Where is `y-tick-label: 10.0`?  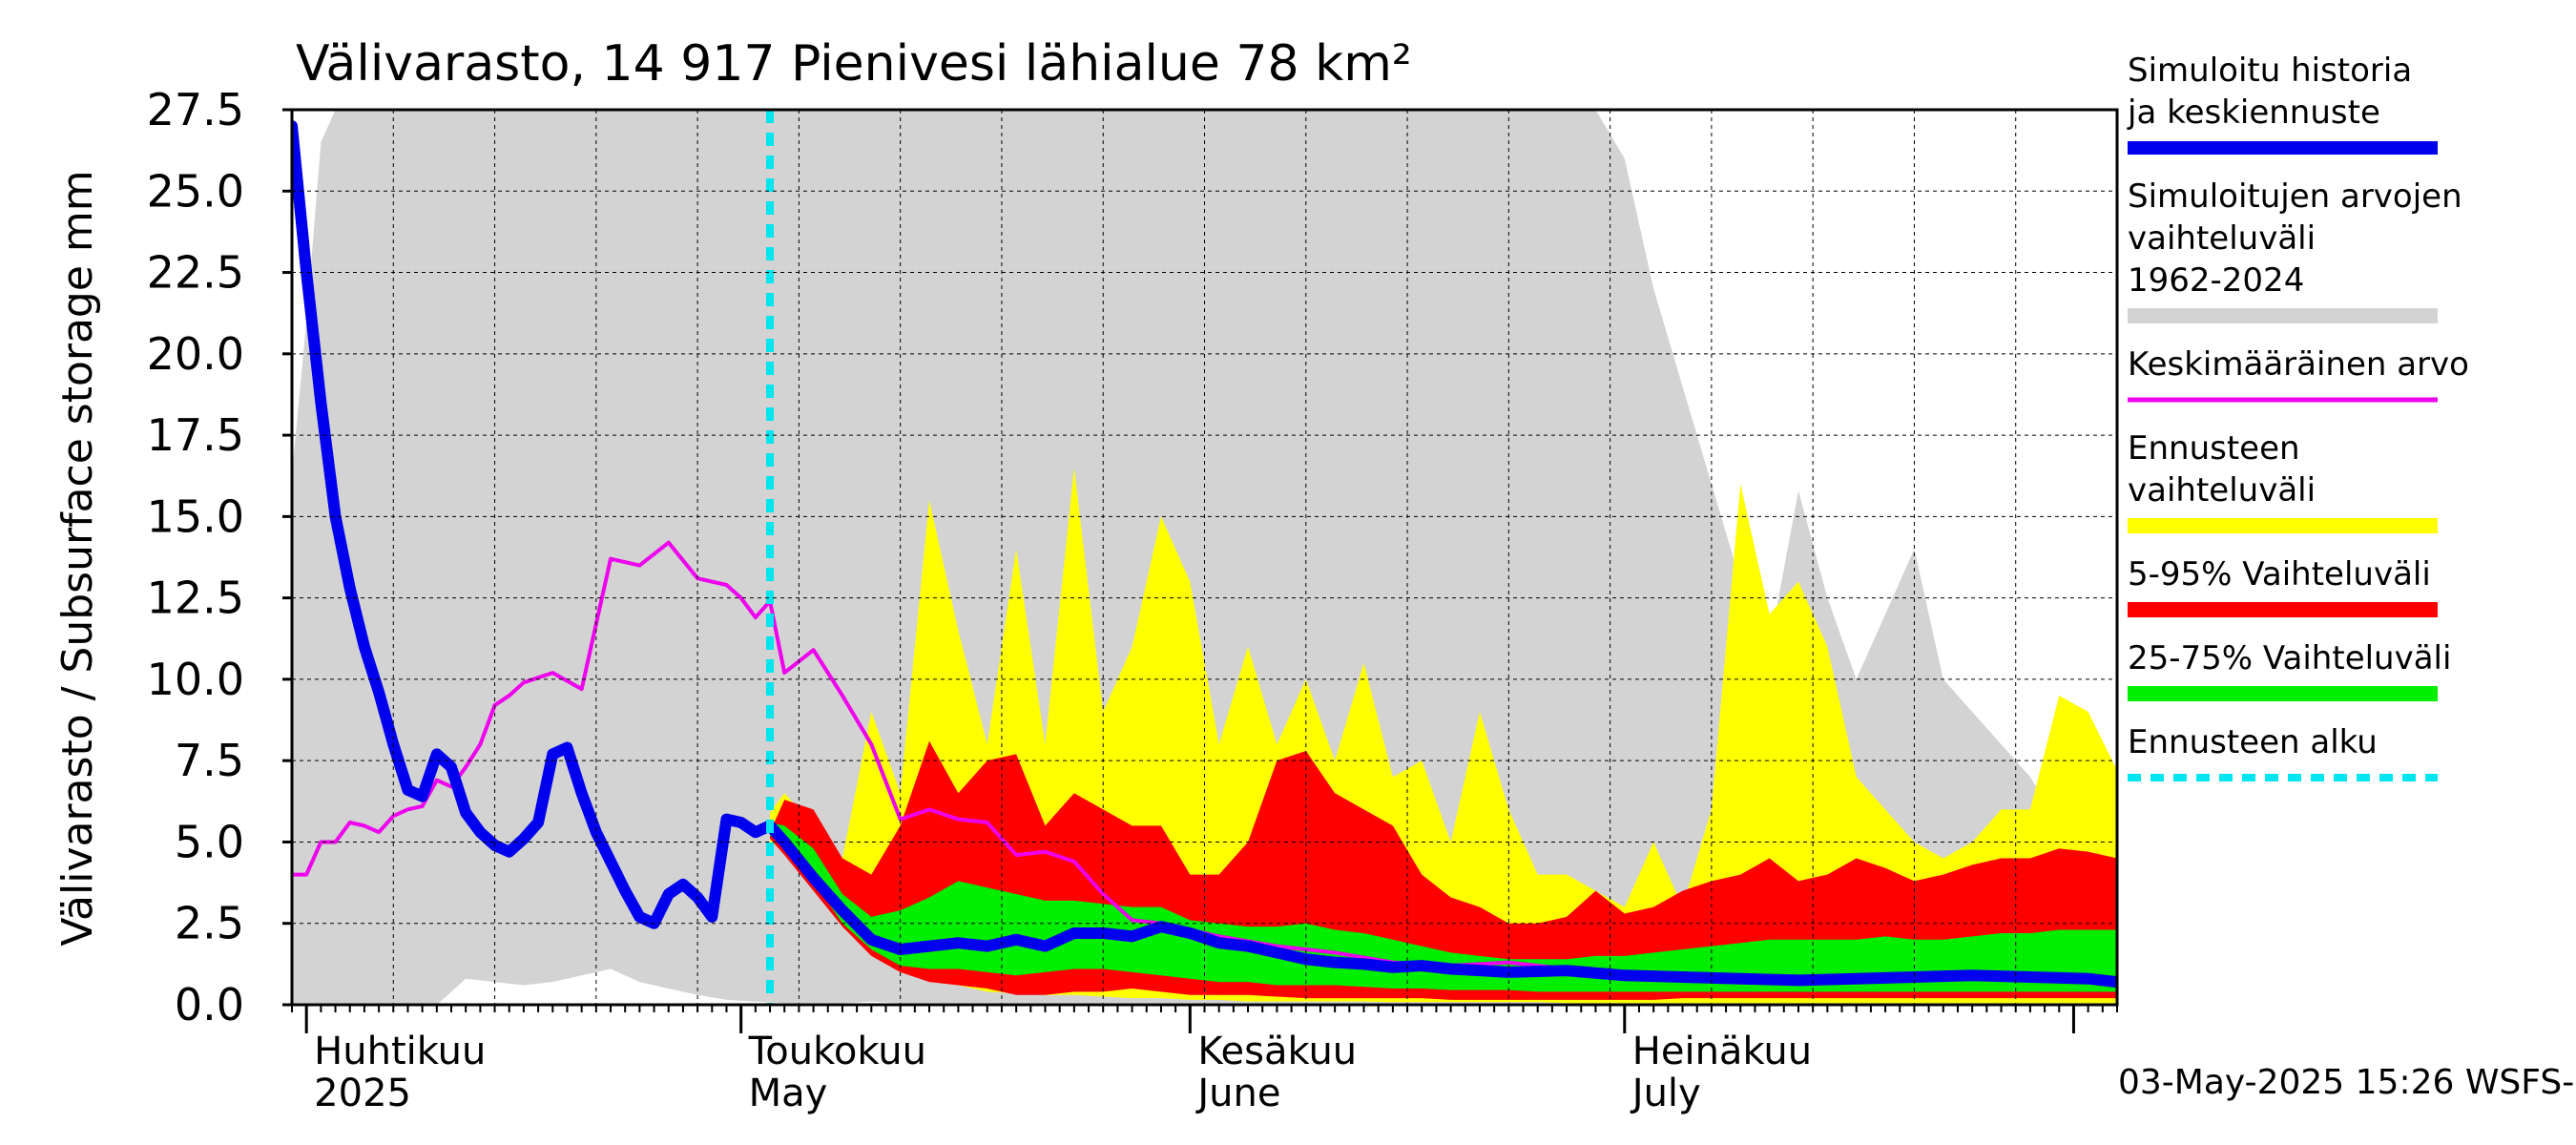
y-tick-label: 10.0 is located at coordinates (195, 680).